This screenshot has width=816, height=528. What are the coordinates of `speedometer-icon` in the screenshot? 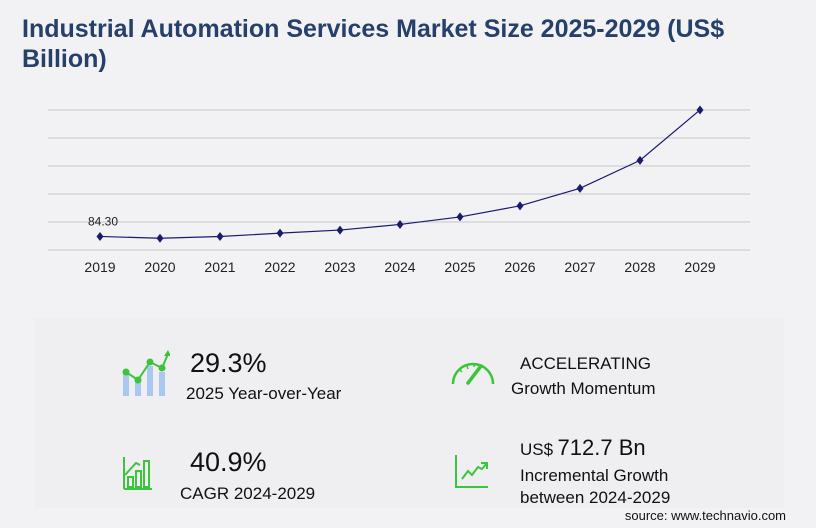 It's located at (473, 373).